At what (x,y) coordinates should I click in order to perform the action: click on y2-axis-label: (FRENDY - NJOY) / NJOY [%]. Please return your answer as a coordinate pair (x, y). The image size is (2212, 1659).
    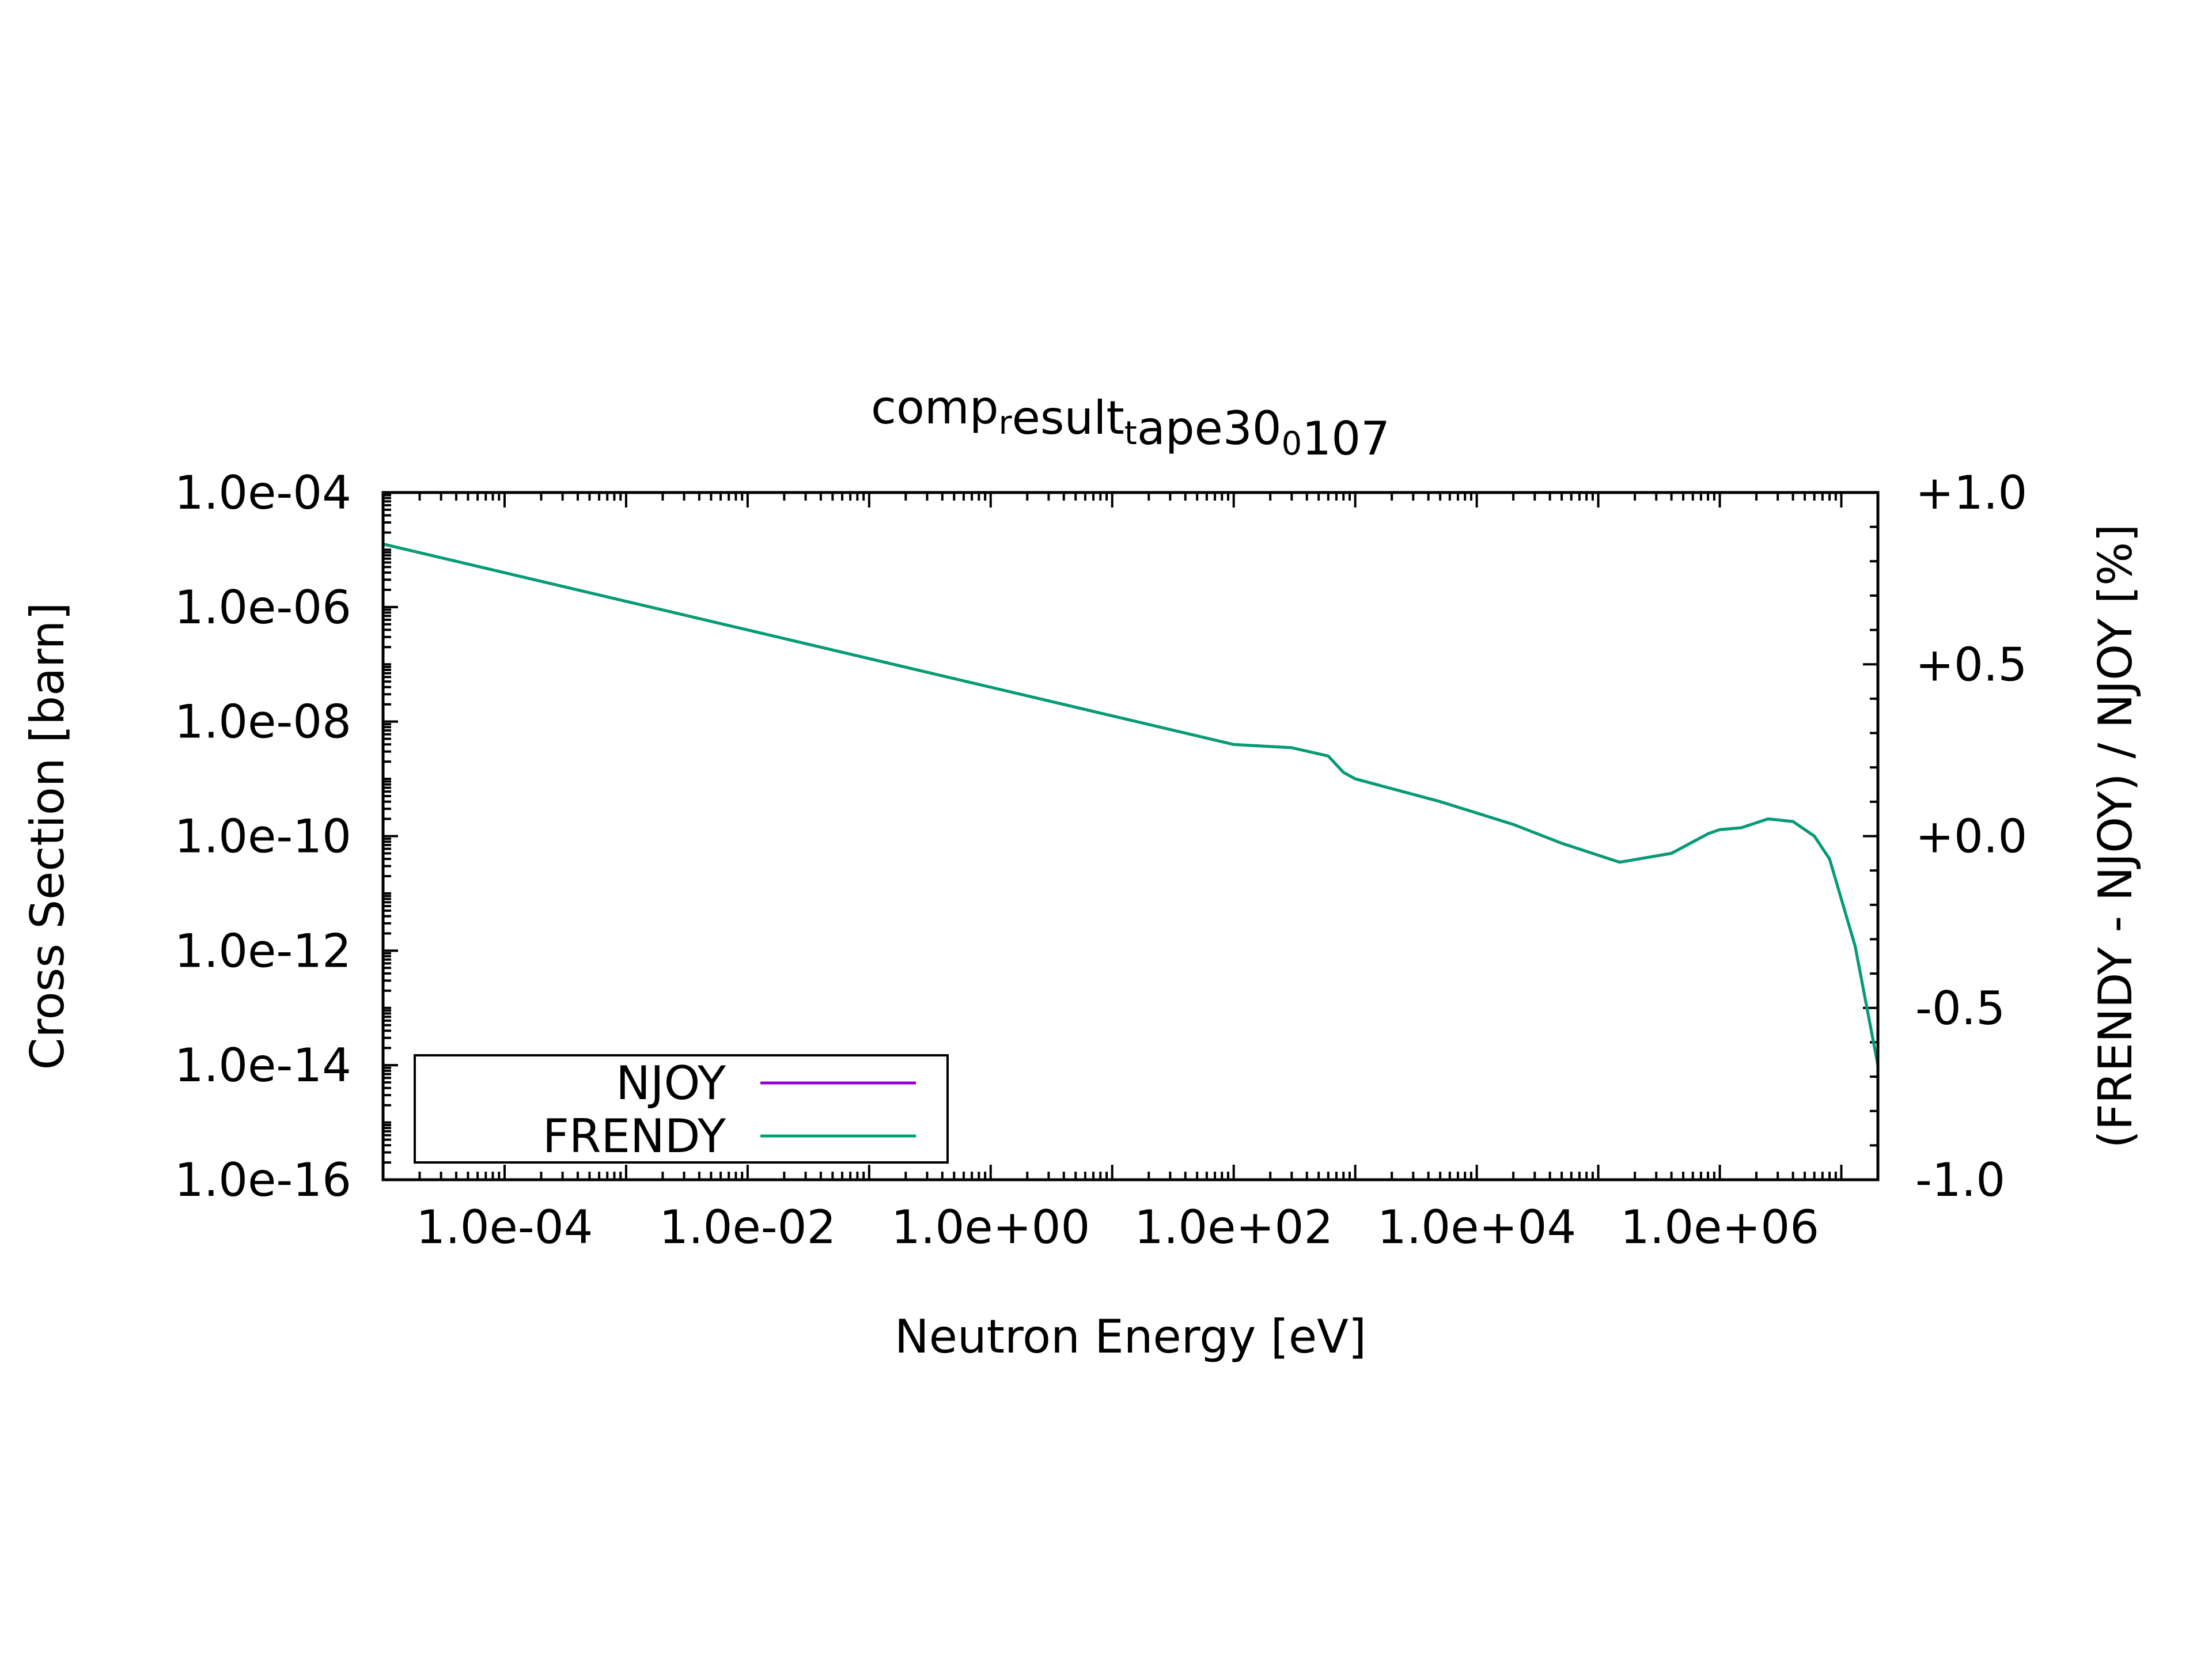
    Looking at the image, I should click on (2115, 836).